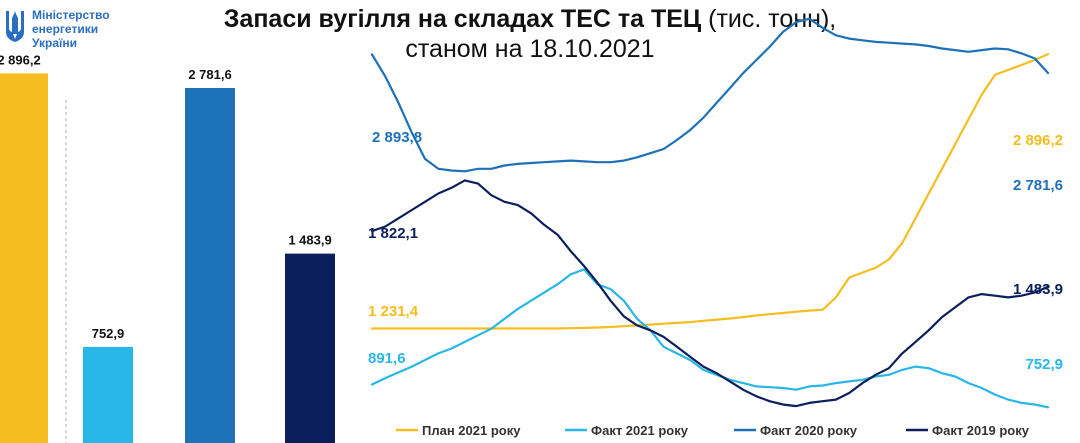 This screenshot has width=1080, height=443. I want to click on line-end-label-1: 2 896,2, so click(1038, 140).